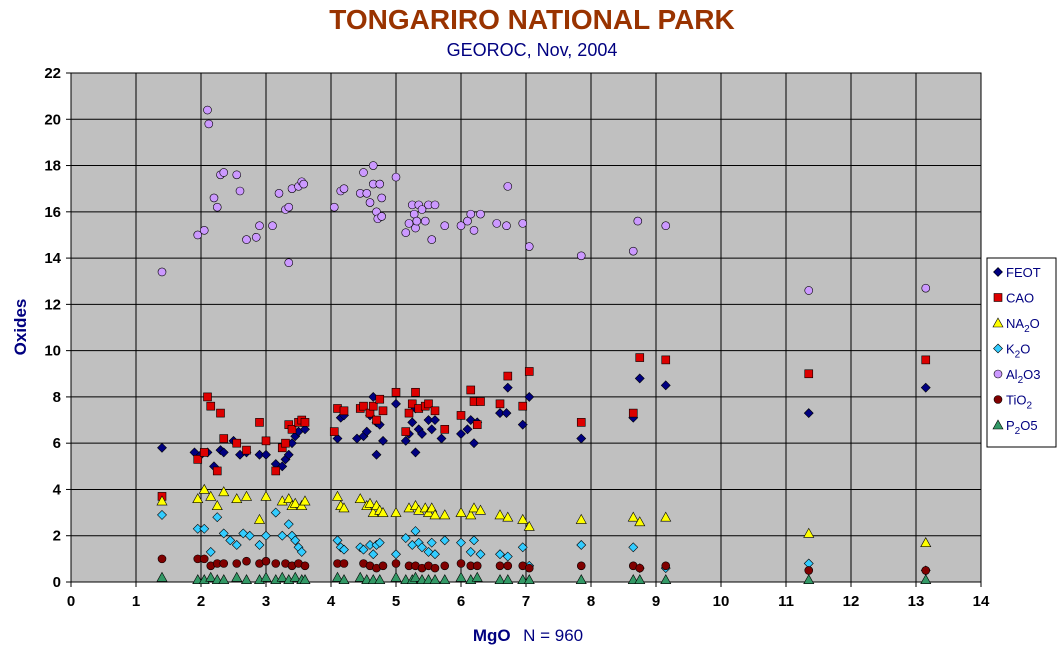 This screenshot has width=1064, height=652. What do you see at coordinates (201, 601) in the screenshot?
I see `x-tick-label: 2` at bounding box center [201, 601].